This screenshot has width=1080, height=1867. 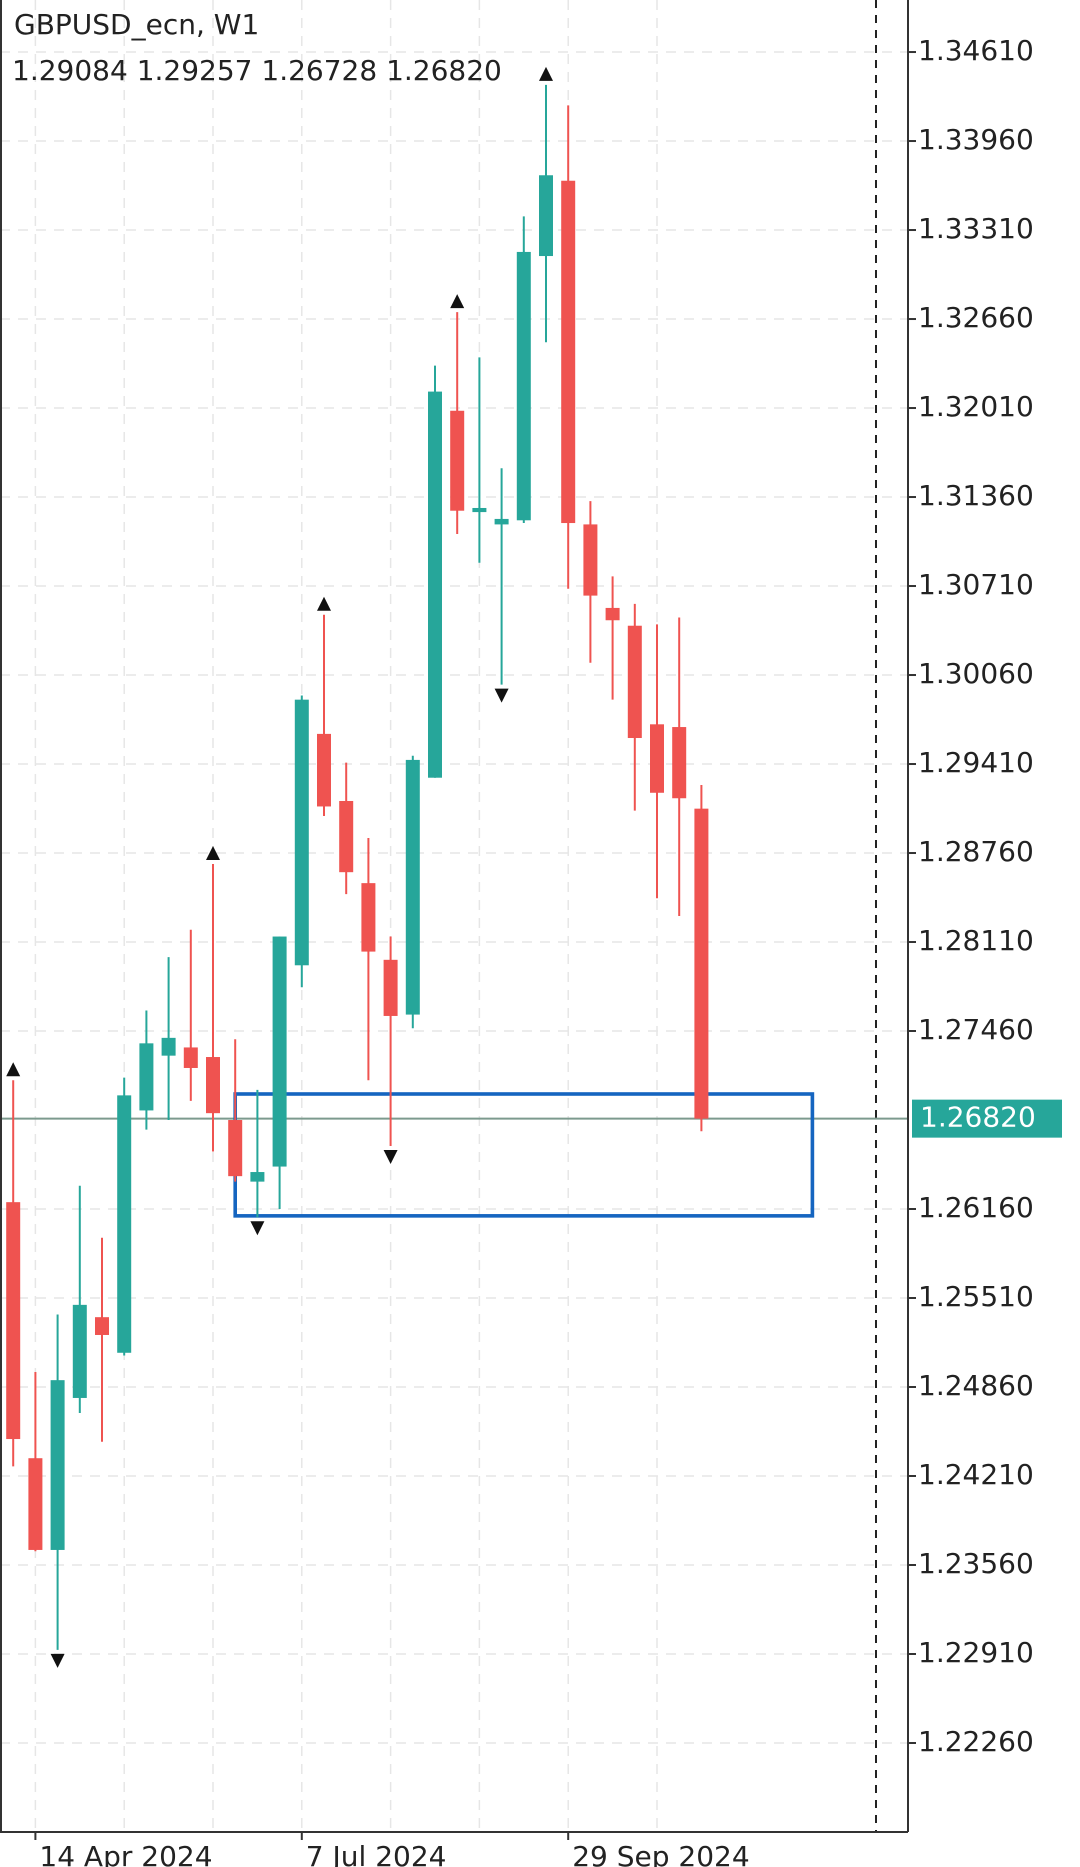 I want to click on y-tick-label: 1.25510, so click(x=976, y=1296).